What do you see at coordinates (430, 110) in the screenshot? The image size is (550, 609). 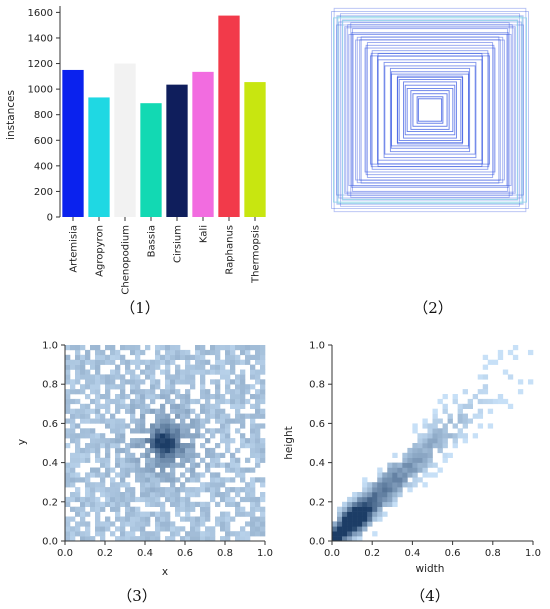 I see `box-outline` at bounding box center [430, 110].